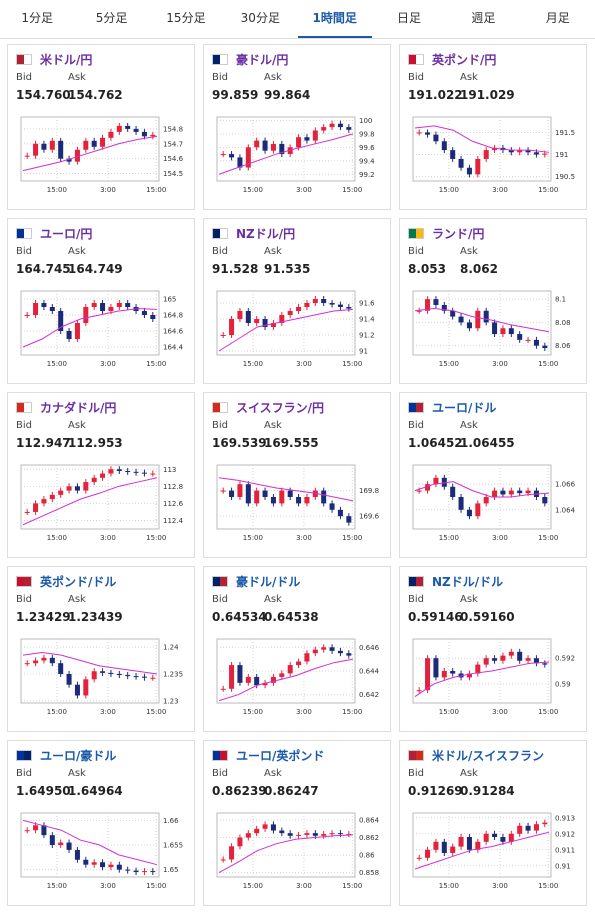  What do you see at coordinates (565, 133) in the screenshot?
I see `y-tick-label: 191.5` at bounding box center [565, 133].